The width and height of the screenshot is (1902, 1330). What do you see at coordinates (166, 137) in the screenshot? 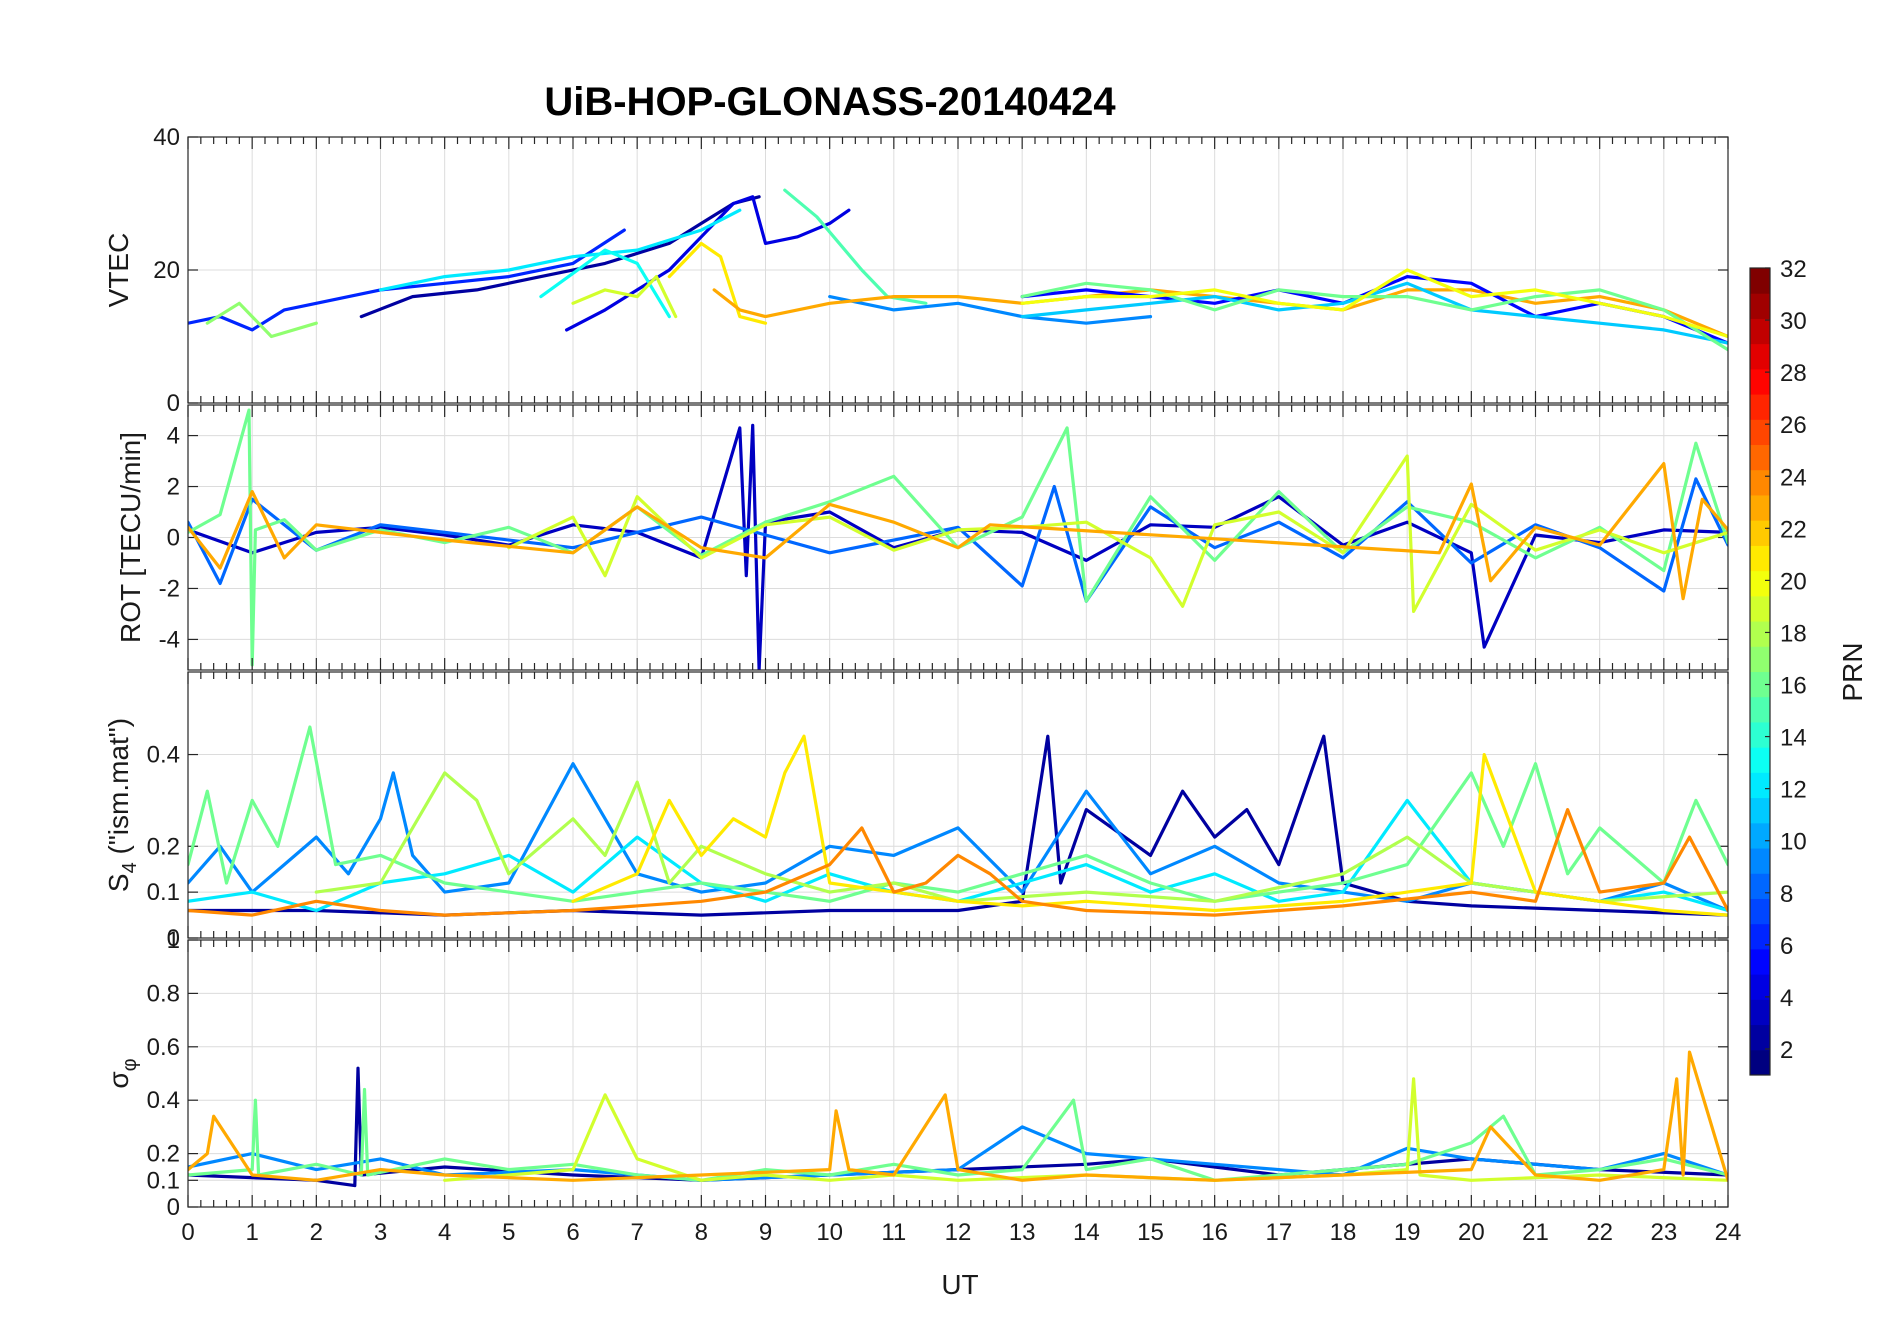
I see `y-tick-label: 40` at bounding box center [166, 137].